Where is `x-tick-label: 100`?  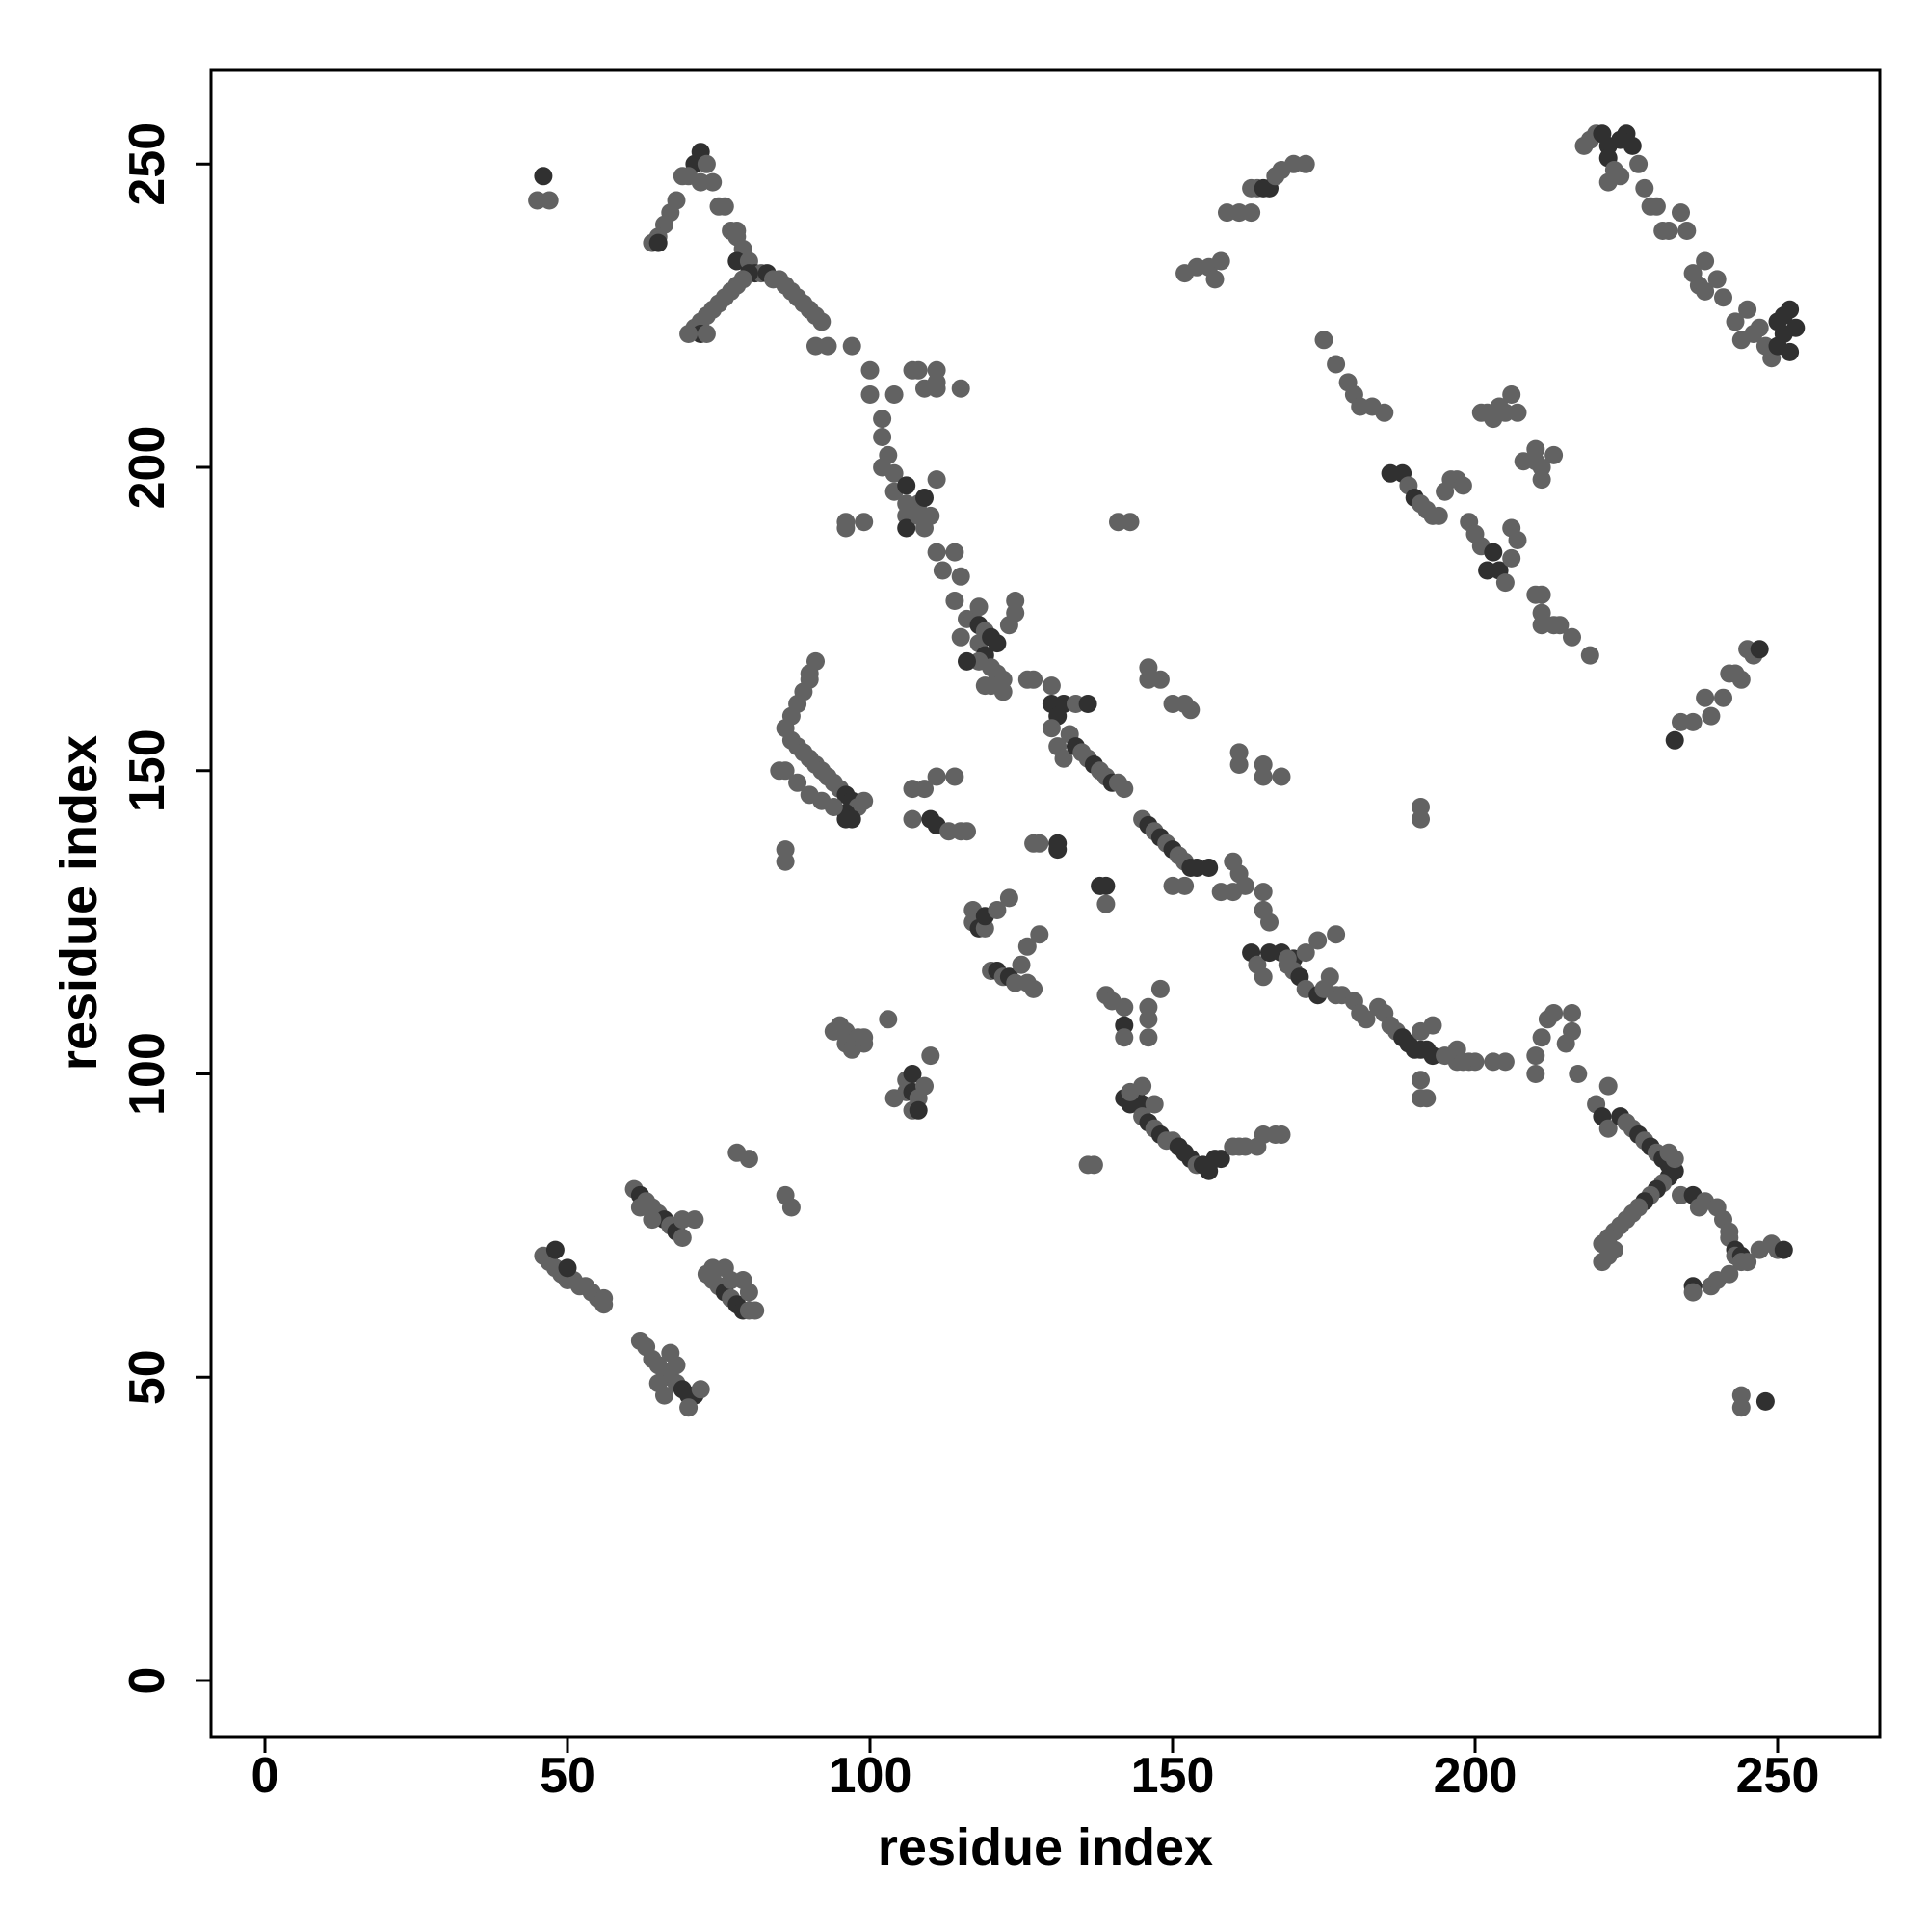 x-tick-label: 100 is located at coordinates (871, 1776).